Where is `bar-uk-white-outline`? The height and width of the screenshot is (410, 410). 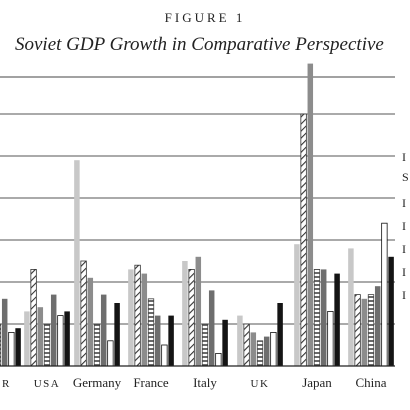 bar-uk-white-outline is located at coordinates (273, 349).